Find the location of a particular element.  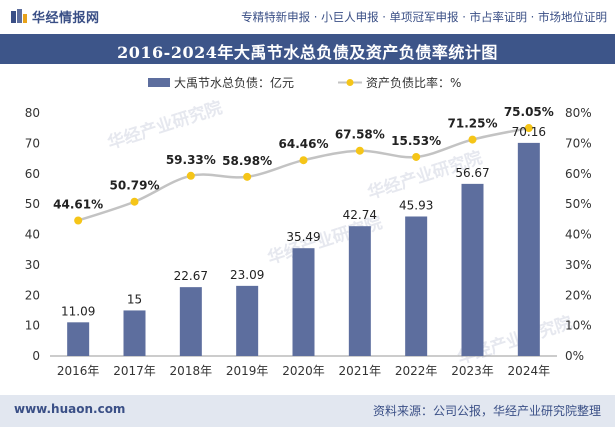

legend-bar-swatch is located at coordinates (159, 82).